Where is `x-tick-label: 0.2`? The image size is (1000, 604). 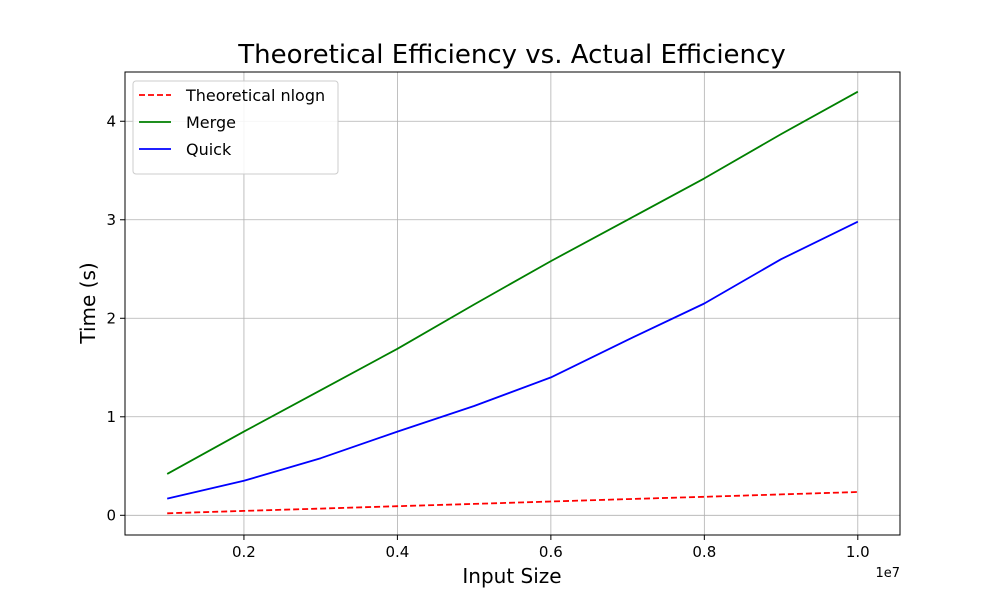
x-tick-label: 0.2 is located at coordinates (244, 552).